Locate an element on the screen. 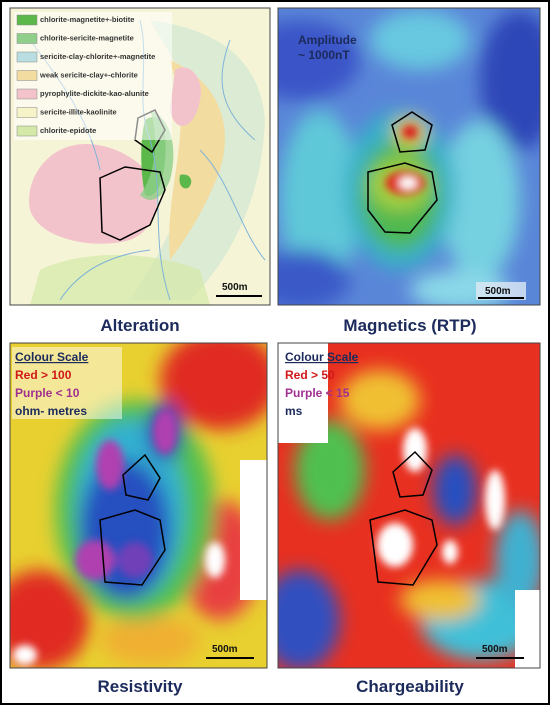  caption: Chargeability is located at coordinates (410, 686).